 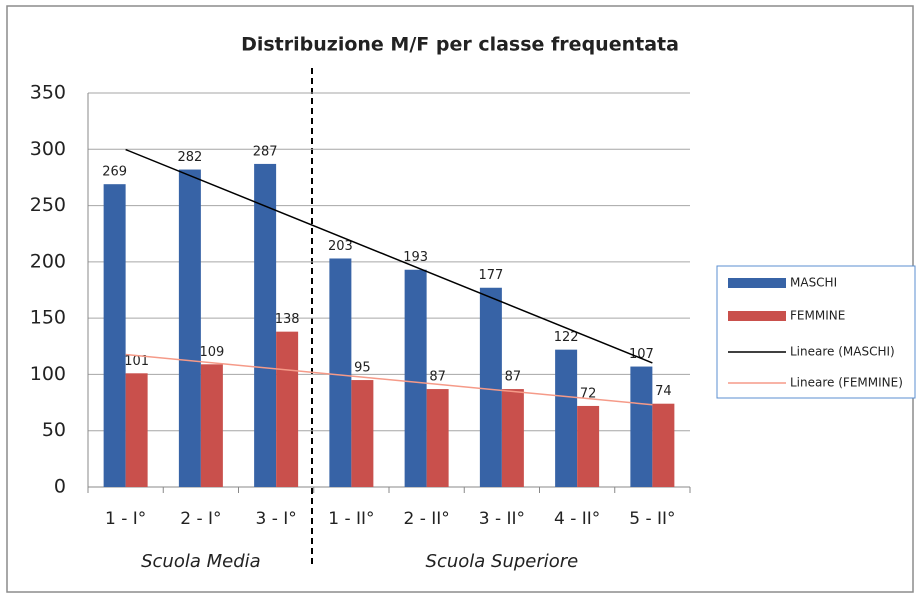 What do you see at coordinates (114, 172) in the screenshot?
I see `data-label: 269` at bounding box center [114, 172].